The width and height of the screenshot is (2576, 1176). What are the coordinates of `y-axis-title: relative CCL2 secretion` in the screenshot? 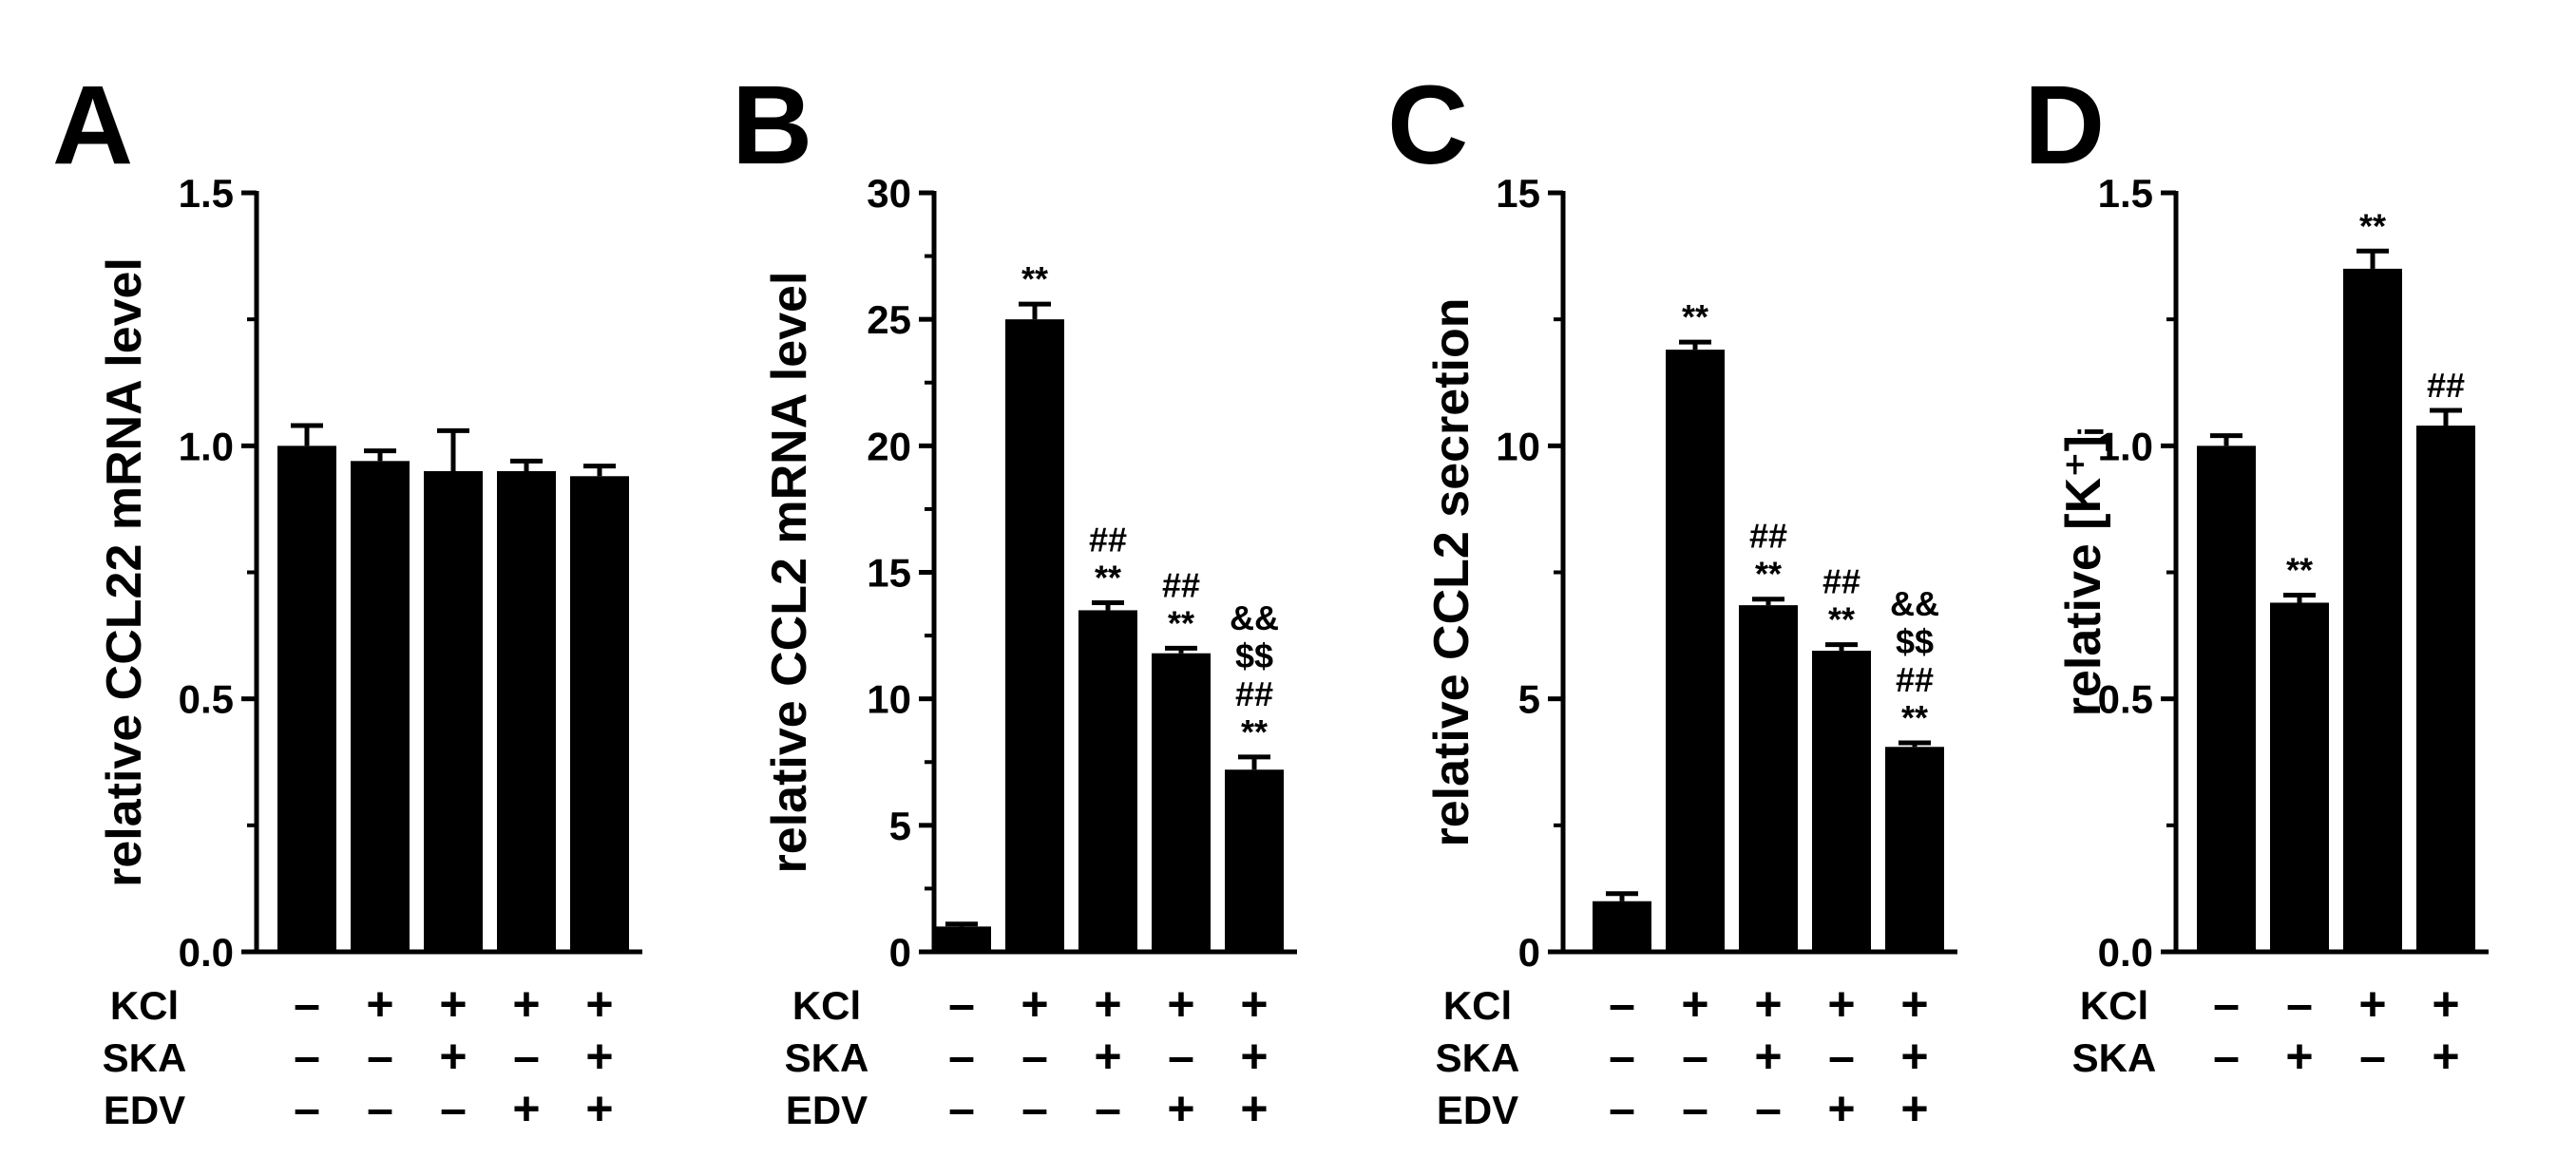 It's located at (1451, 572).